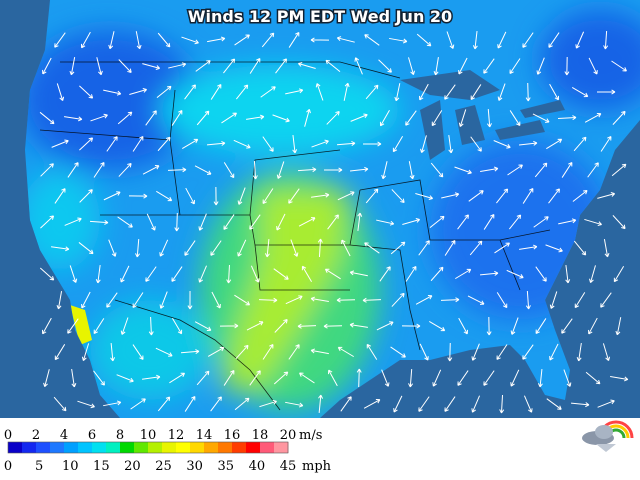  What do you see at coordinates (257, 466) in the screenshot?
I see `mph-tick-label: 40` at bounding box center [257, 466].